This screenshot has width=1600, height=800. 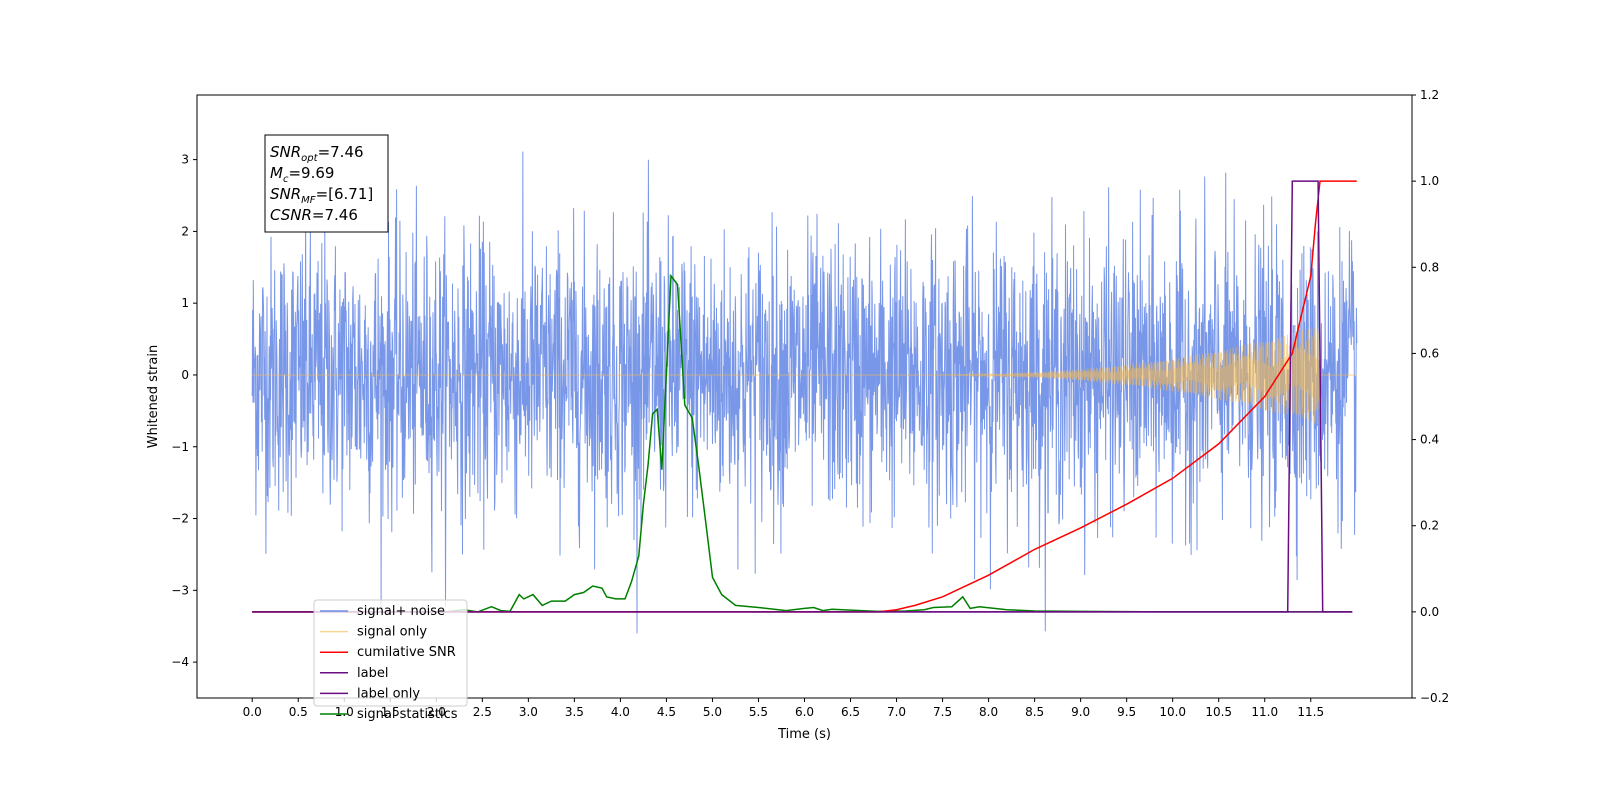 What do you see at coordinates (286, 179) in the screenshot?
I see `annotation-subscript: c` at bounding box center [286, 179].